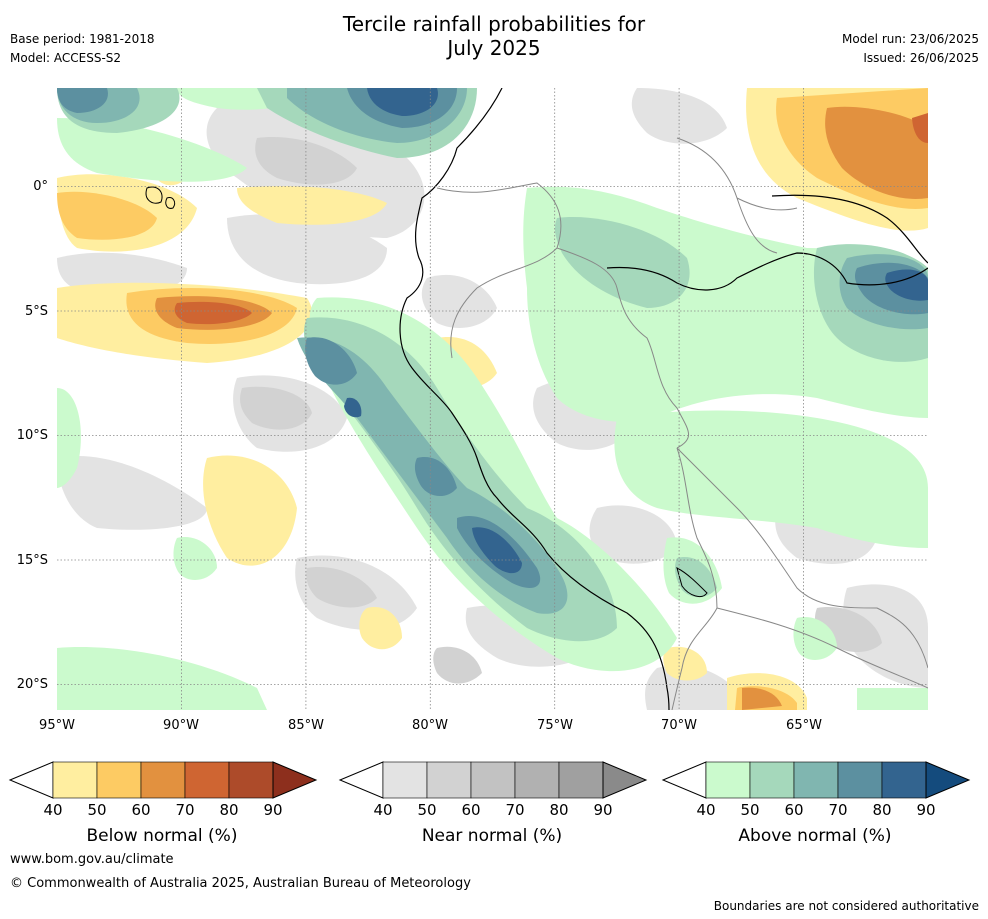  I want to click on title-line-2: July 2025, so click(494, 48).